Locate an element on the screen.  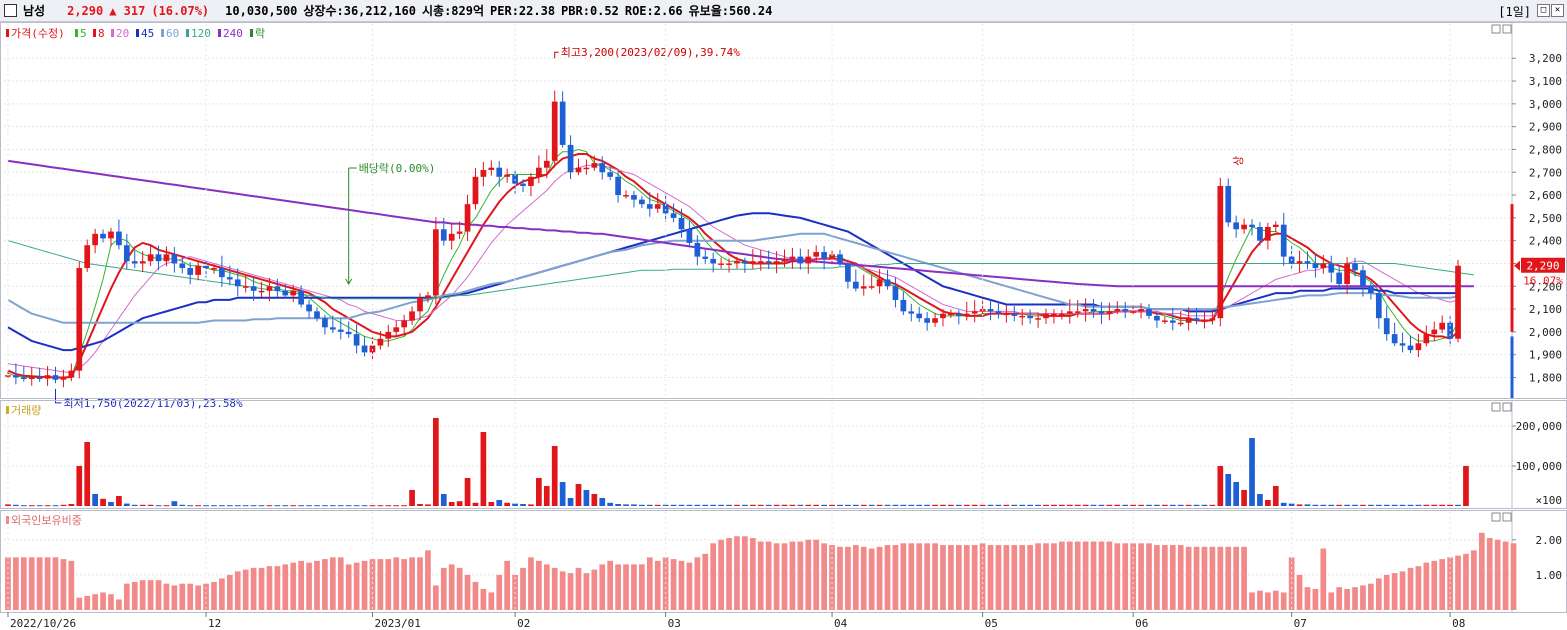
price-tick-label: 2,500 is located at coordinates (1545, 218).